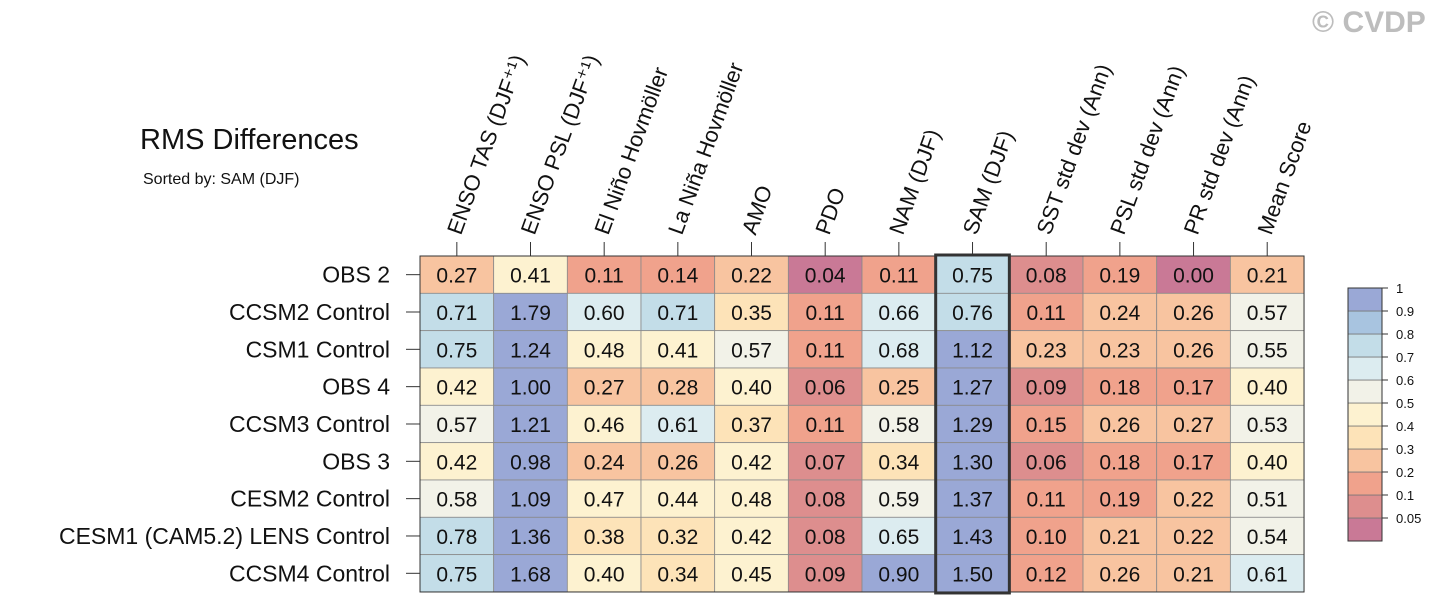 This screenshot has height=614, width=1452. I want to click on cell-value: 0.76, so click(972, 313).